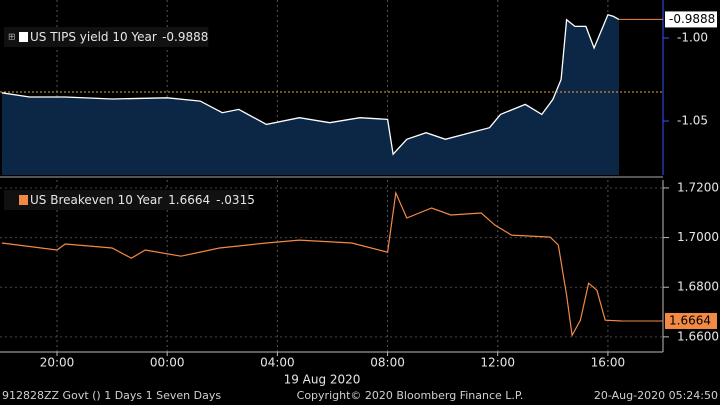  I want to click on footer-left: 912828ZZ Govt () 1 Days 1 Seven Days, so click(111, 395).